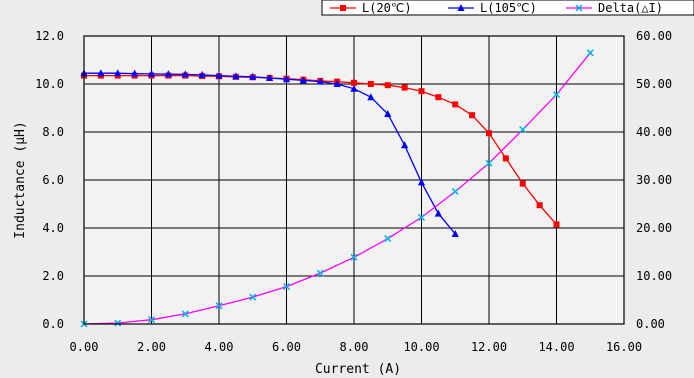 This screenshot has height=378, width=694. What do you see at coordinates (219, 347) in the screenshot?
I see `x-tick-label: 4.00` at bounding box center [219, 347].